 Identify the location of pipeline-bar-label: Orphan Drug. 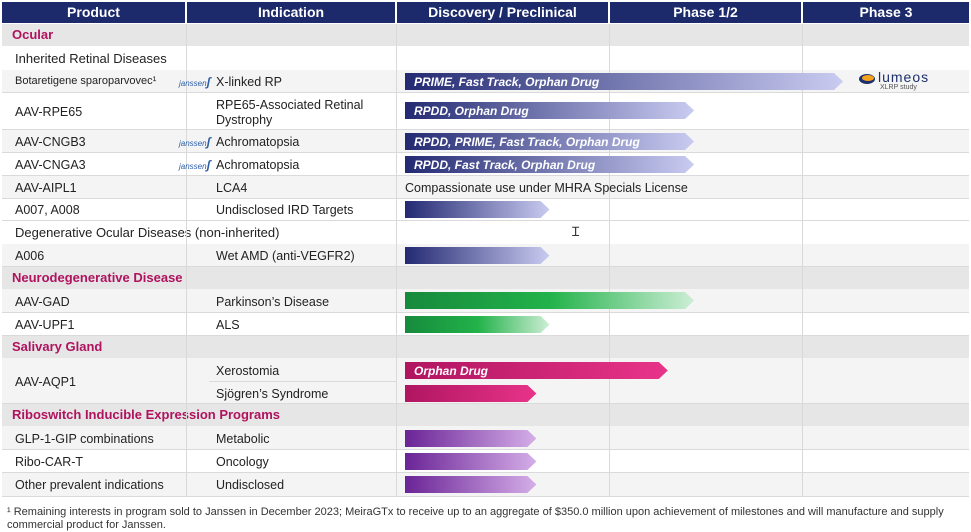
(451, 371).